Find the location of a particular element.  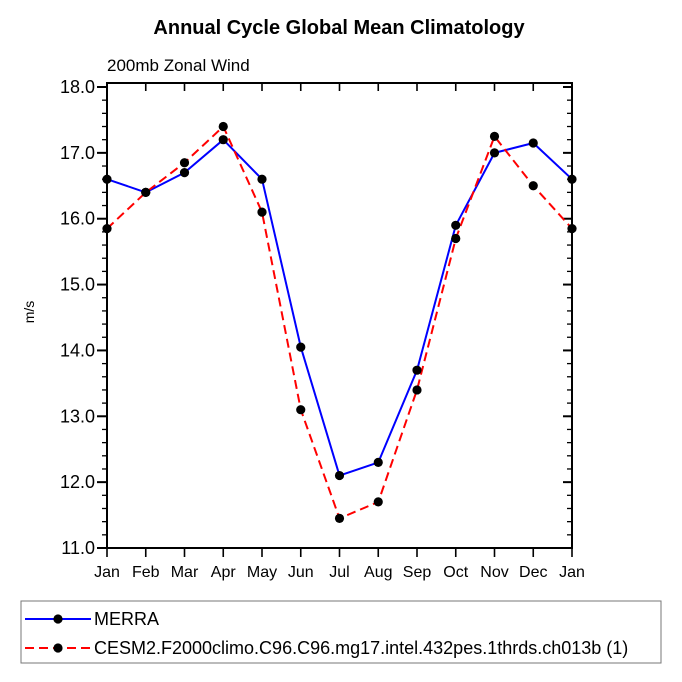

y-tick-label: 11.0 is located at coordinates (78, 548).